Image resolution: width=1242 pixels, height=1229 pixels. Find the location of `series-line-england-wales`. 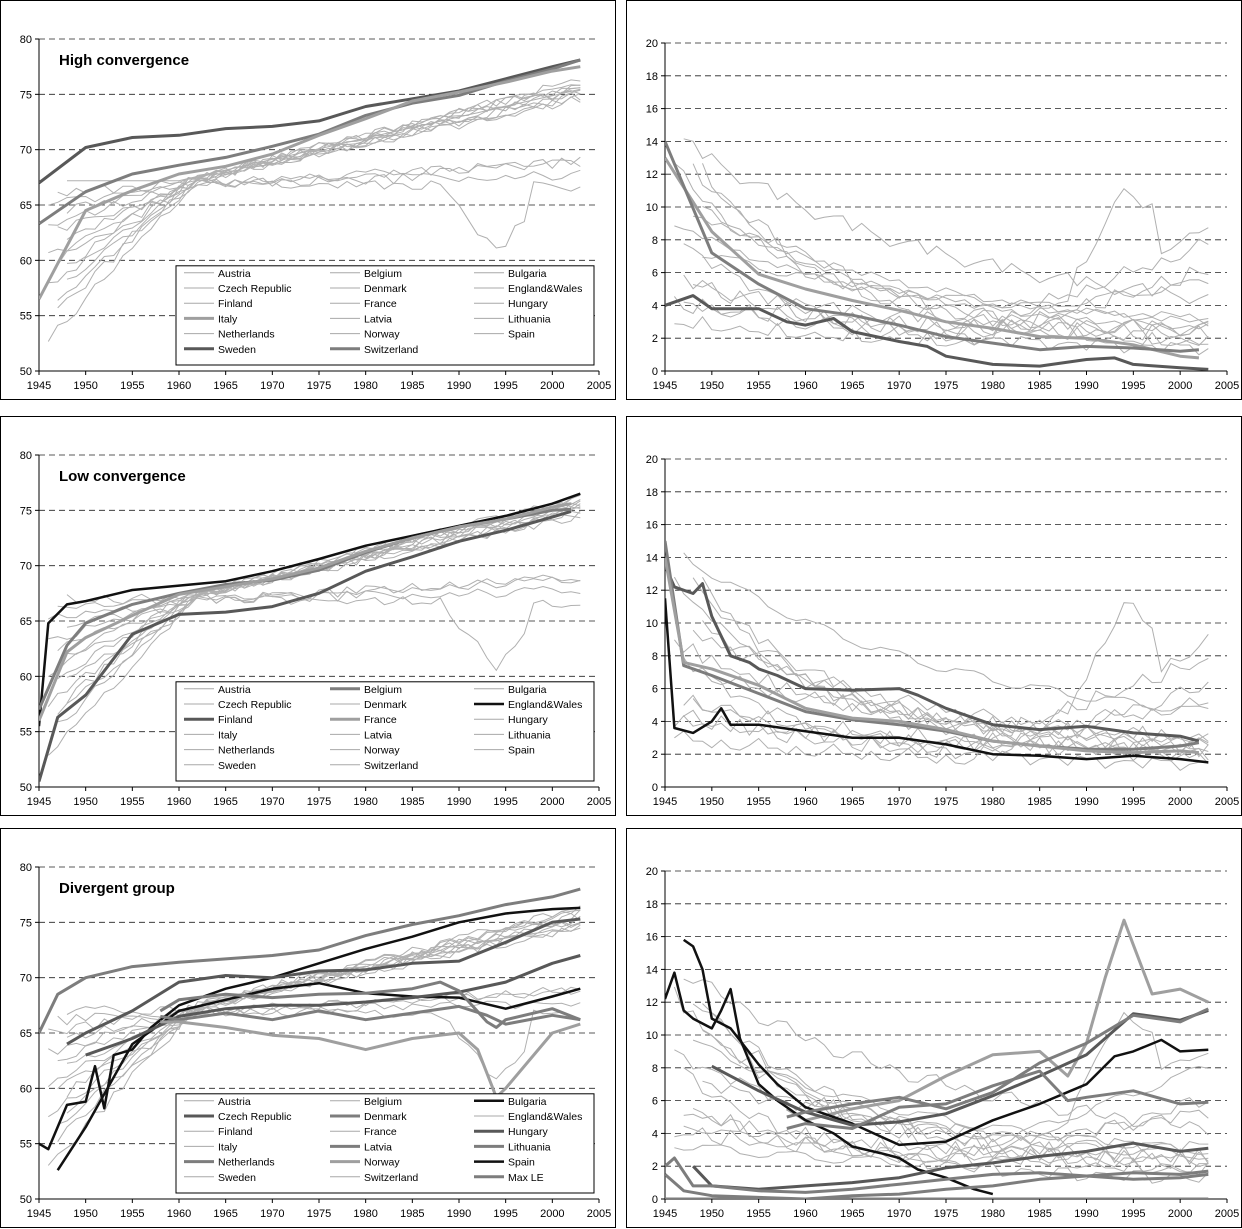

series-line-england-wales is located at coordinates (310, 609).